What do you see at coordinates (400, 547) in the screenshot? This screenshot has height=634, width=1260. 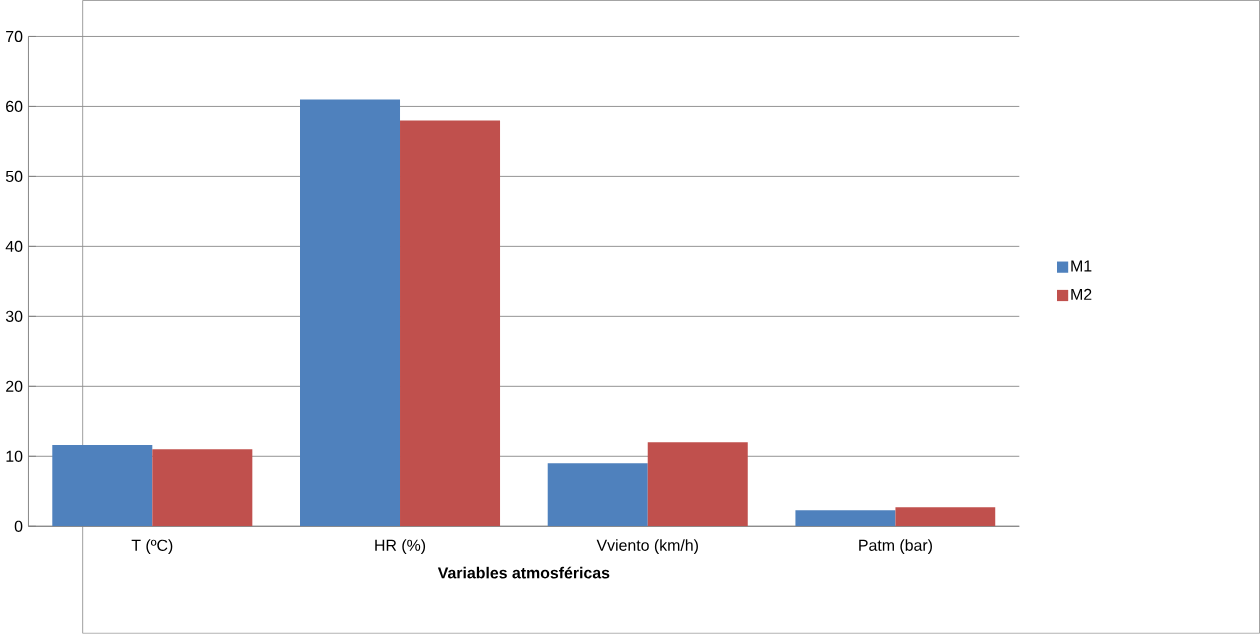 I see `x-tick-label: HR (%)` at bounding box center [400, 547].